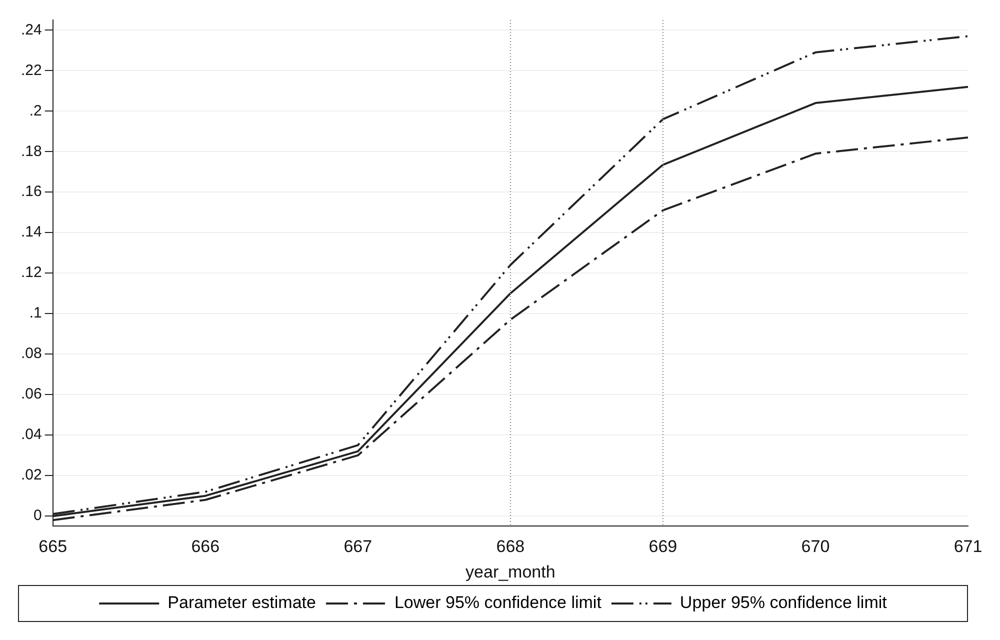  Describe the element at coordinates (35, 111) in the screenshot. I see `y-tick-label: .2` at that location.